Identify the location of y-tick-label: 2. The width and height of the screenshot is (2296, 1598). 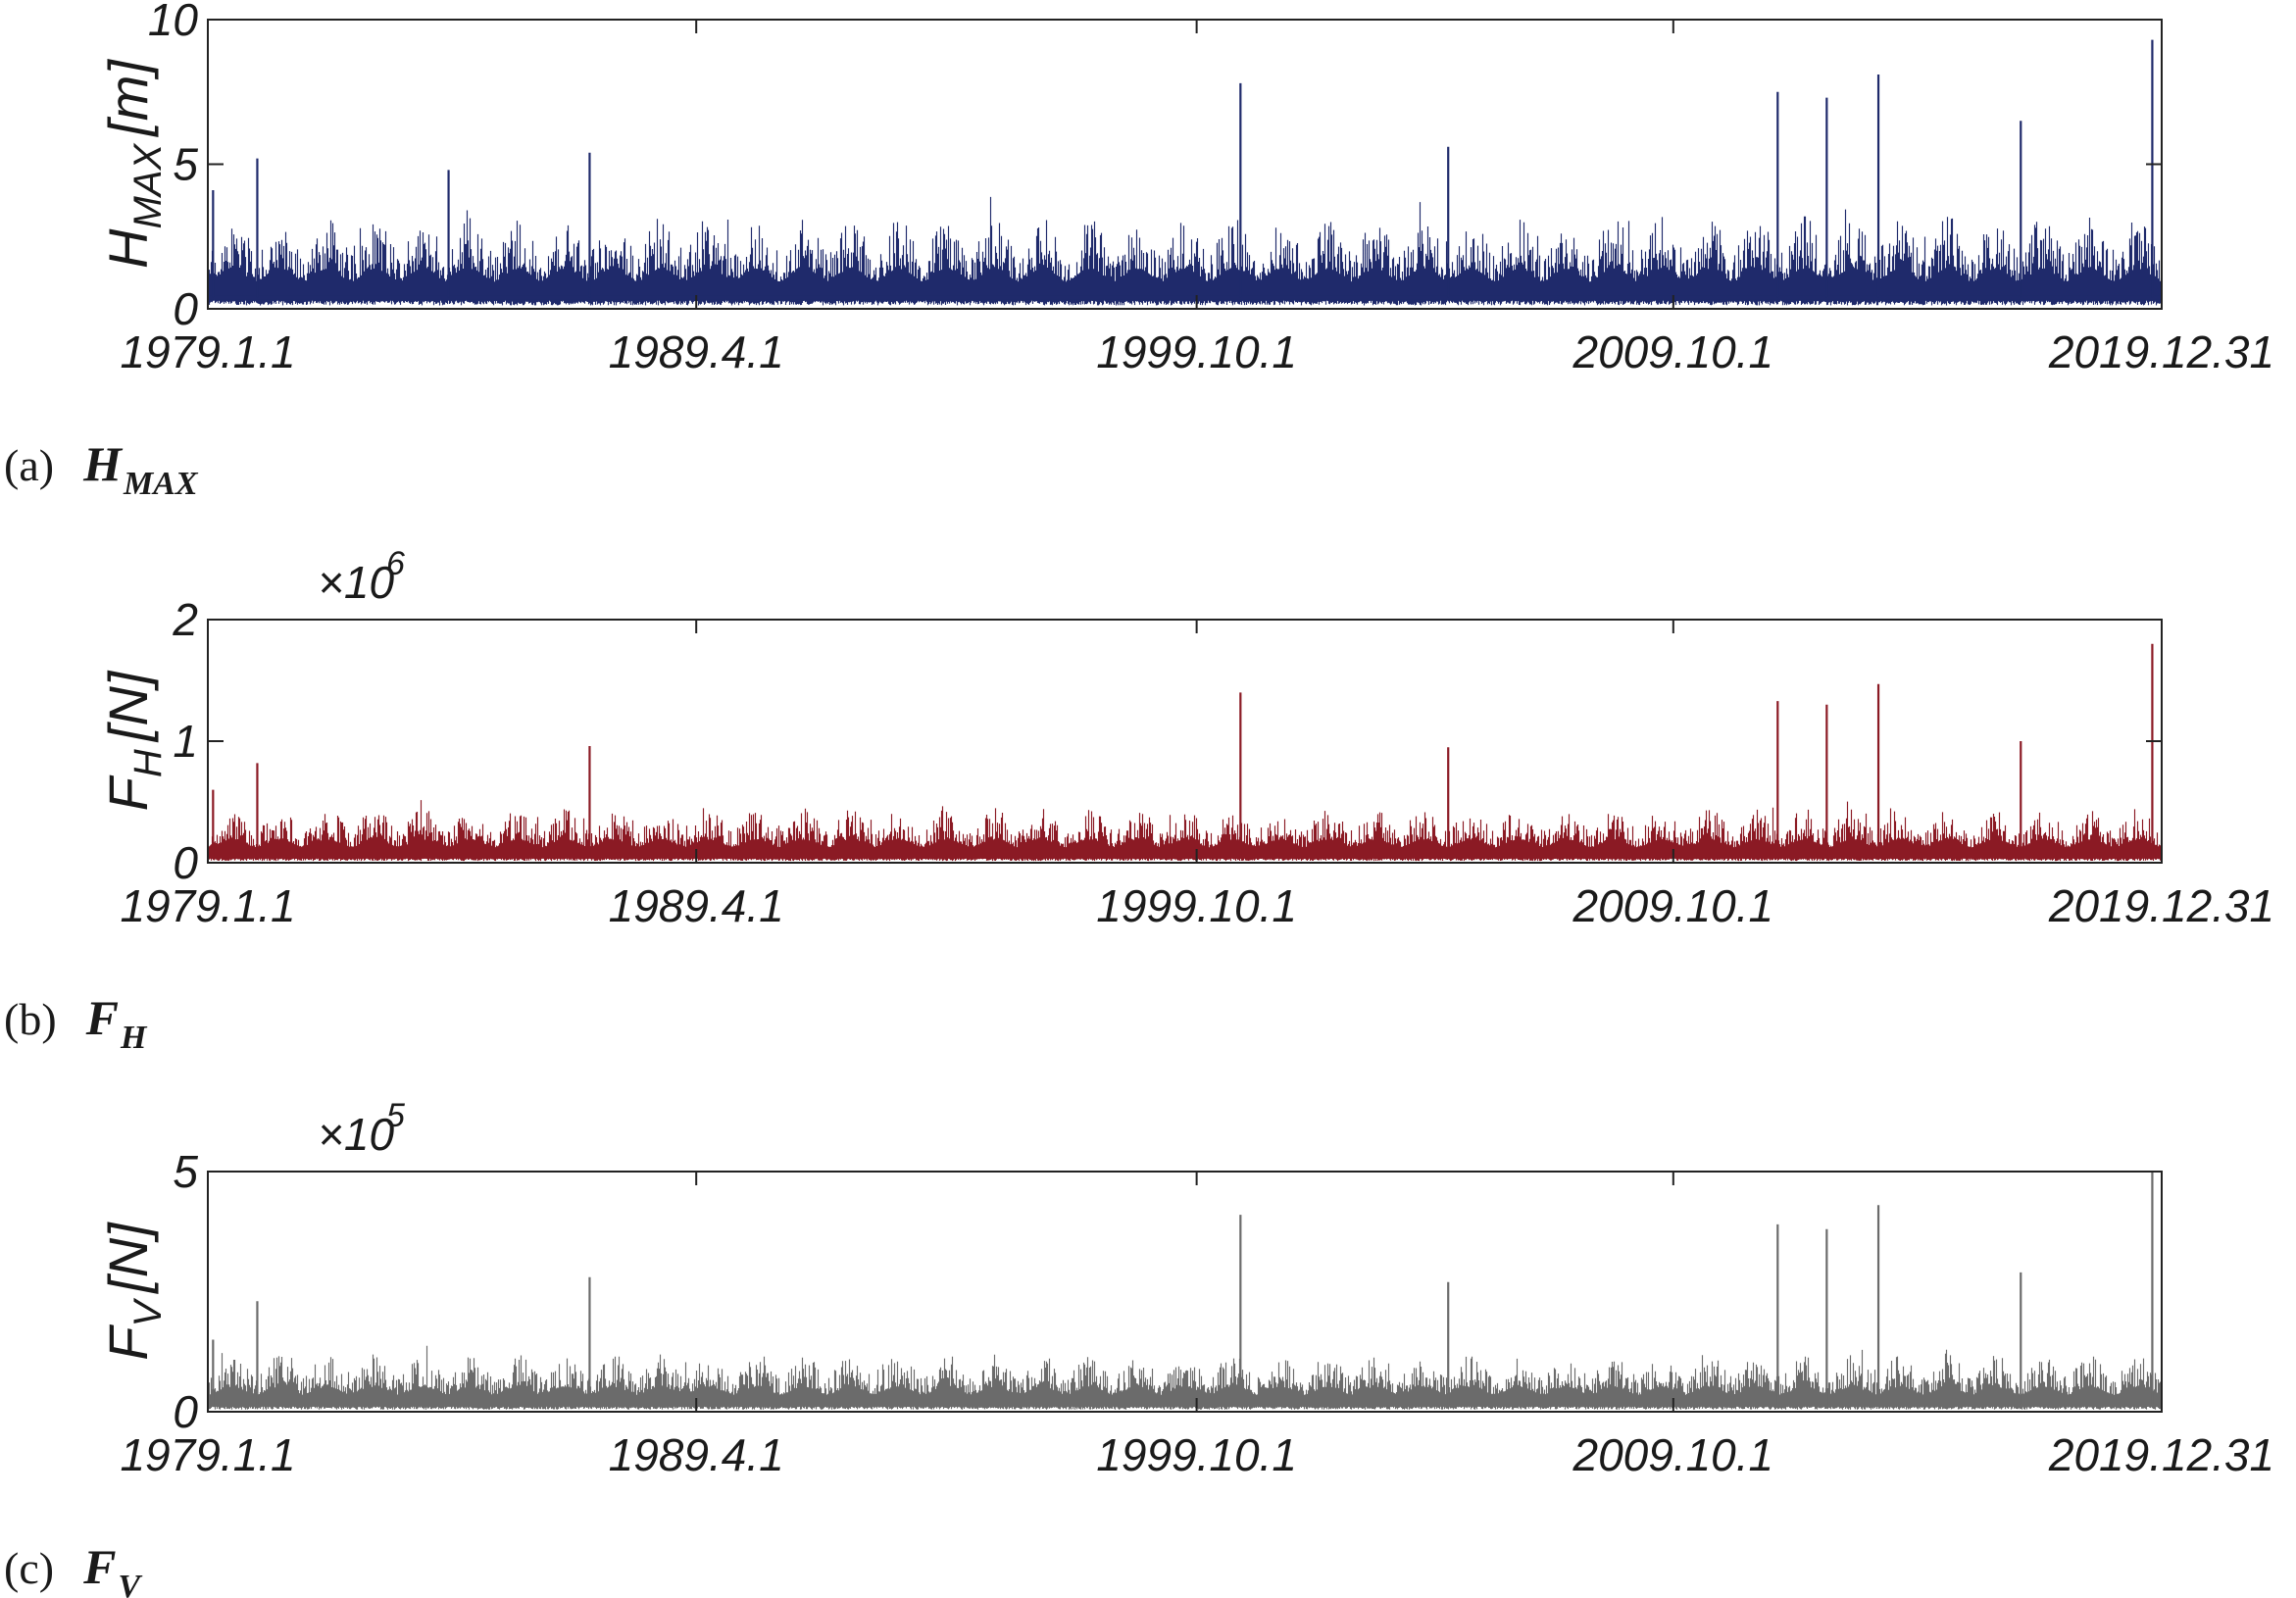
(185, 619).